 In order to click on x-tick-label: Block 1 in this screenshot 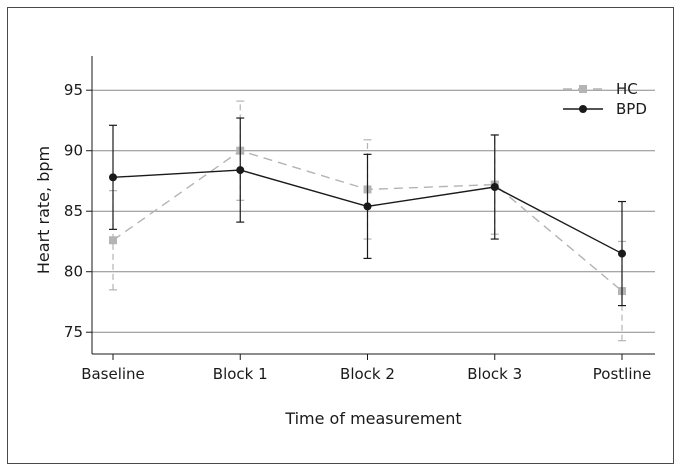, I will do `click(240, 374)`.